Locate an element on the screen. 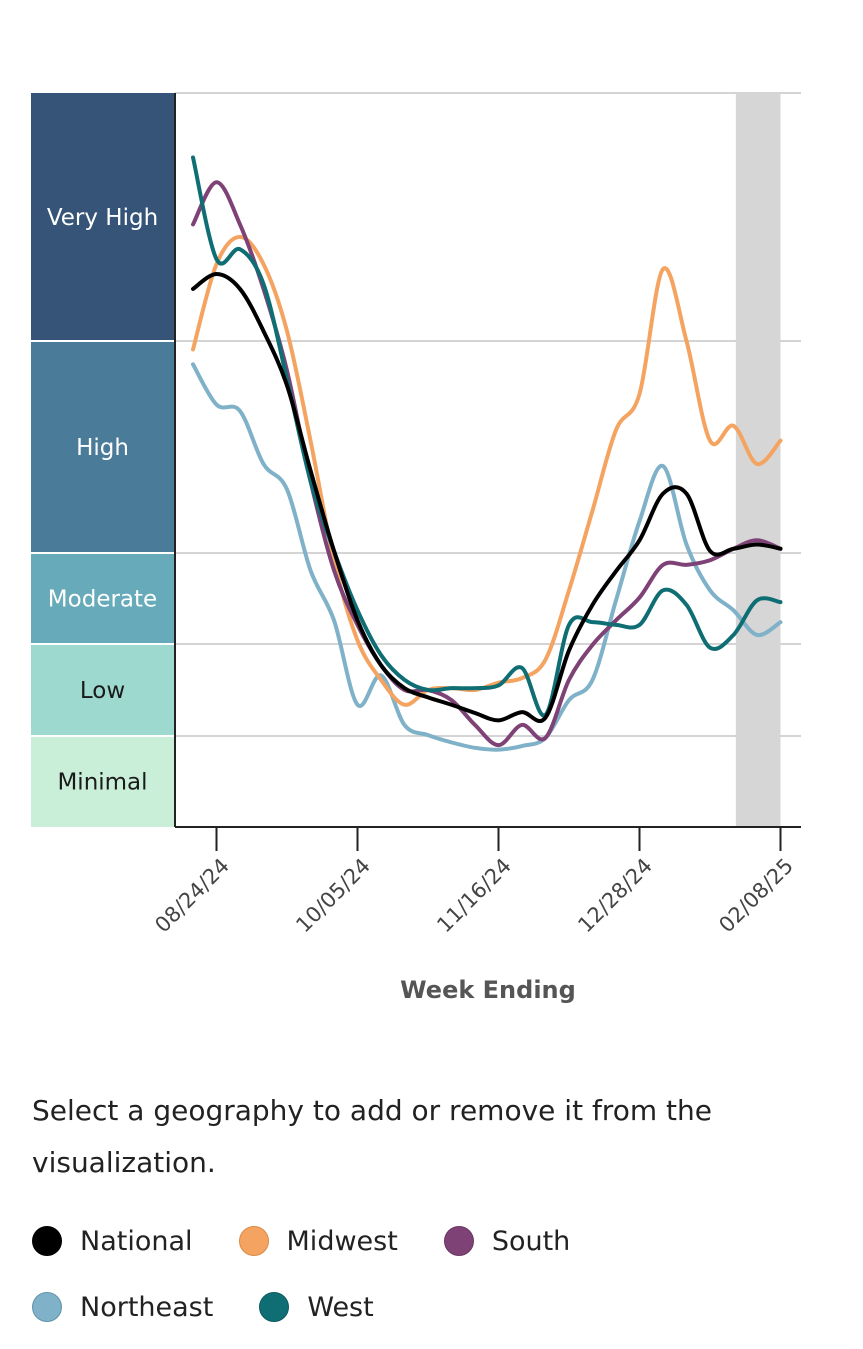 The width and height of the screenshot is (863, 1349). band-label-very-high: Very High is located at coordinates (102, 218).